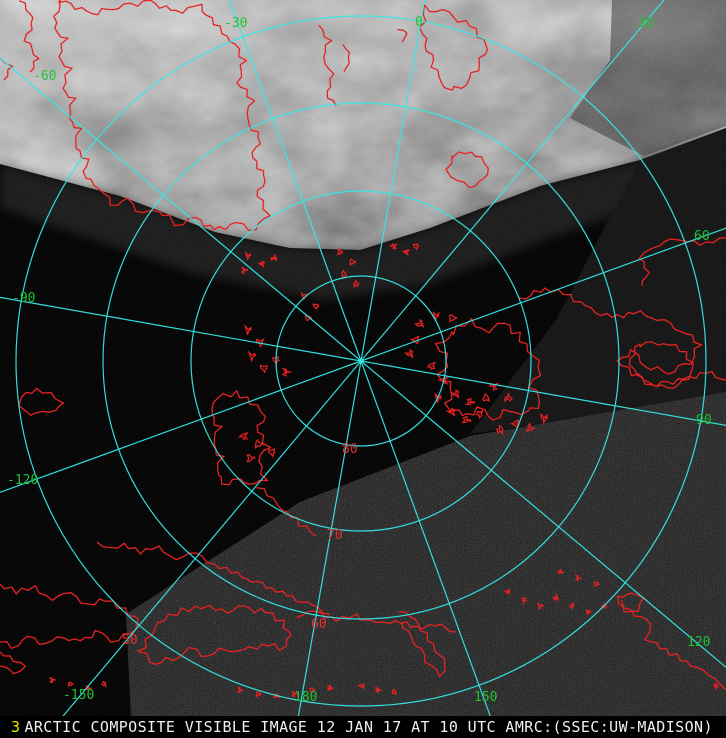 The width and height of the screenshot is (726, 738). I want to click on longitude-label-30: 30, so click(646, 23).